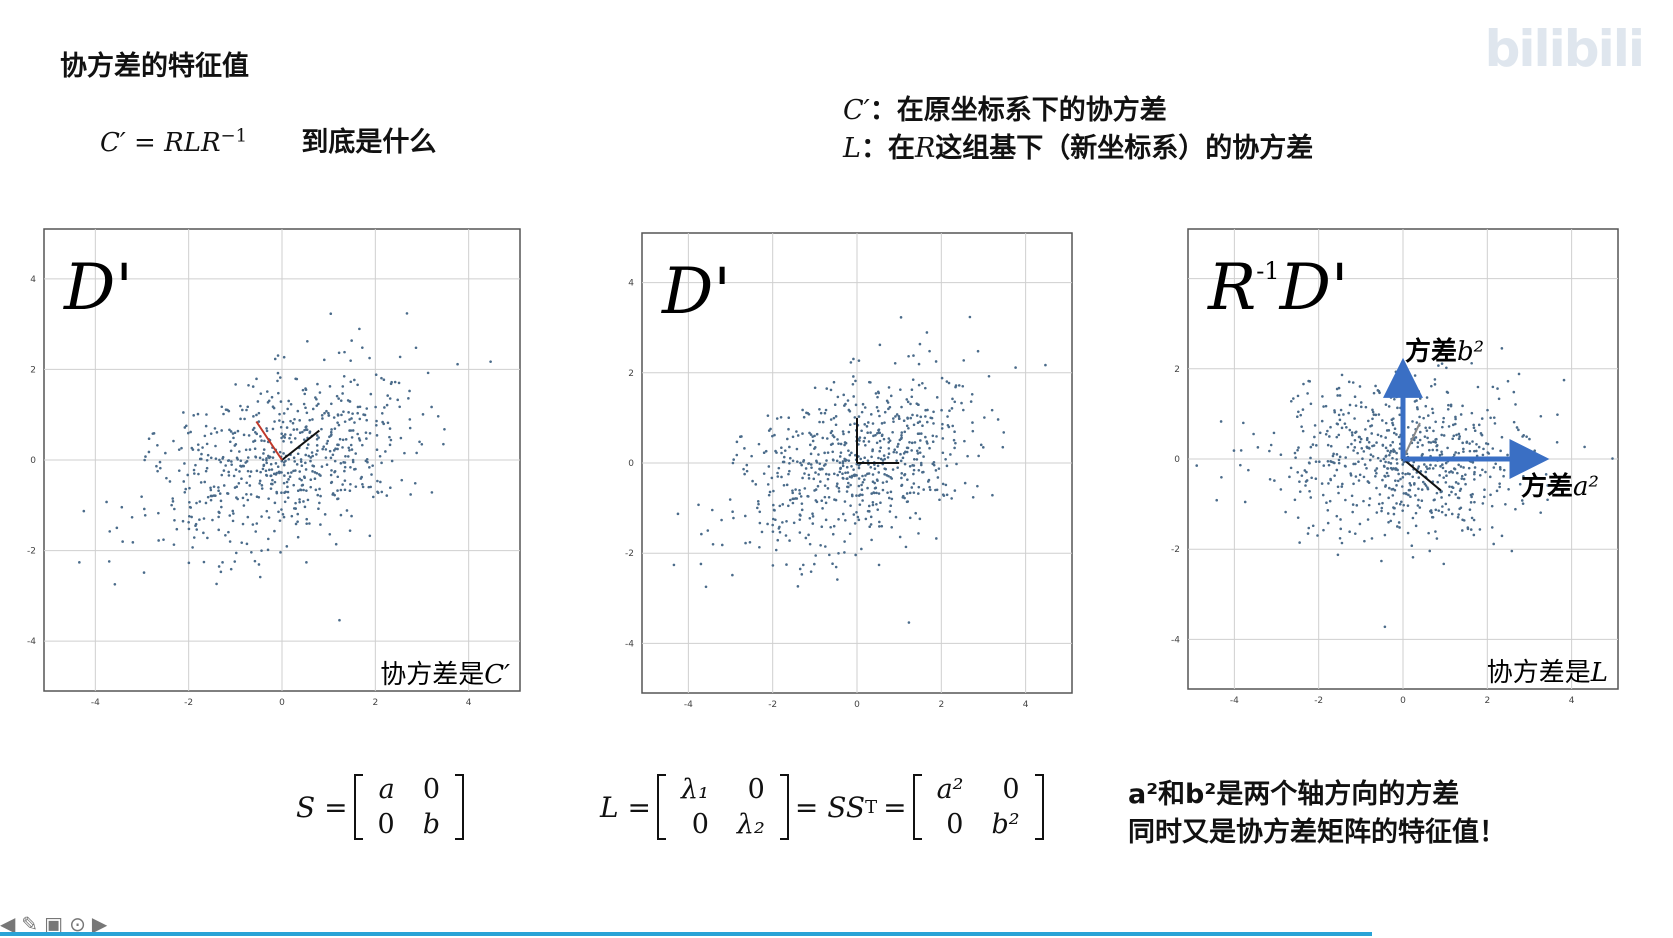 This screenshot has height=938, width=1673. I want to click on matrix-s-bracket: a 0 0 b, so click(409, 807).